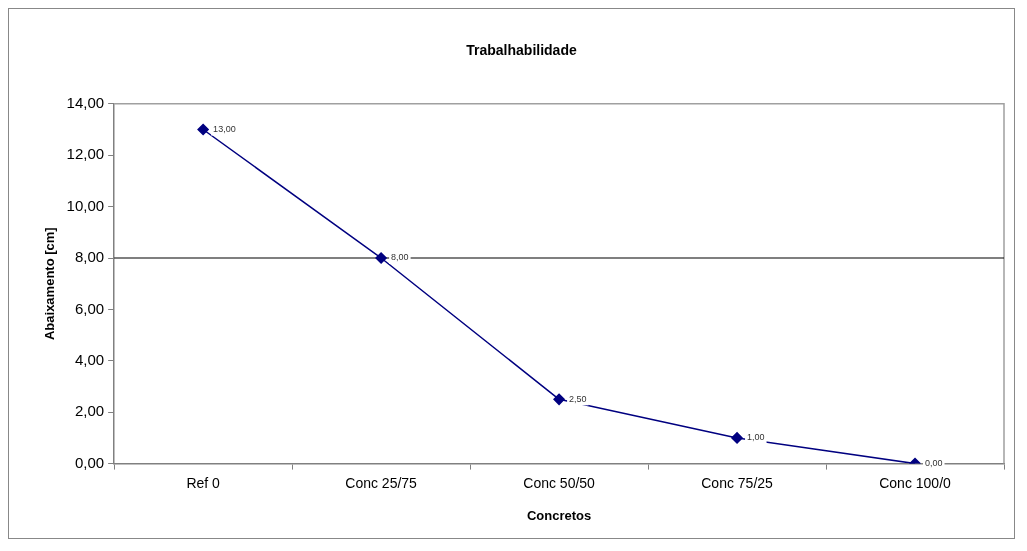 The height and width of the screenshot is (551, 1027). Describe the element at coordinates (559, 482) in the screenshot. I see `x-tick-label: Conc 50/50` at that location.